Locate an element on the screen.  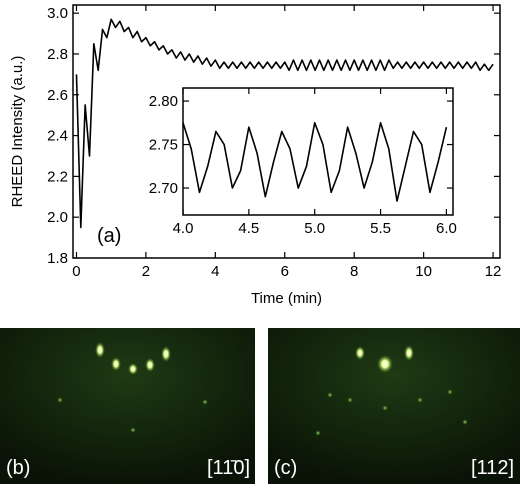
annotation: (a) is located at coordinates (109, 236).